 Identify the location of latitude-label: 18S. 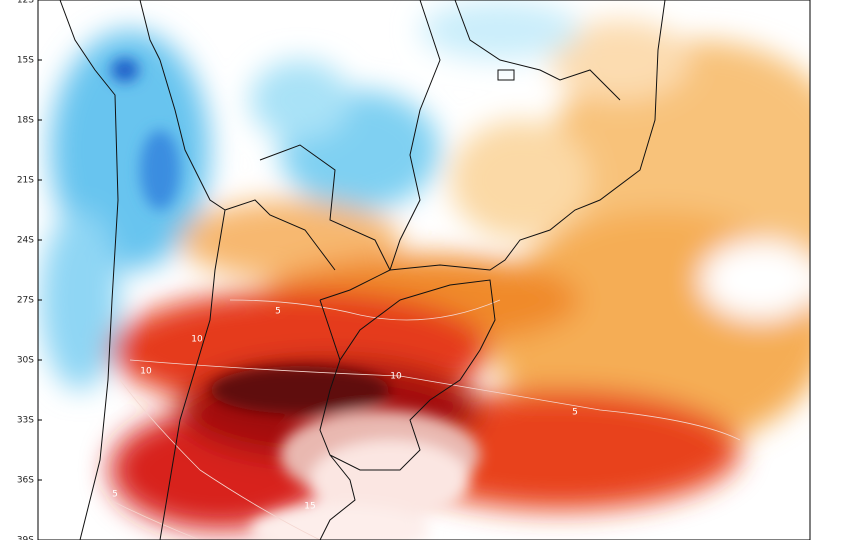
(25, 121).